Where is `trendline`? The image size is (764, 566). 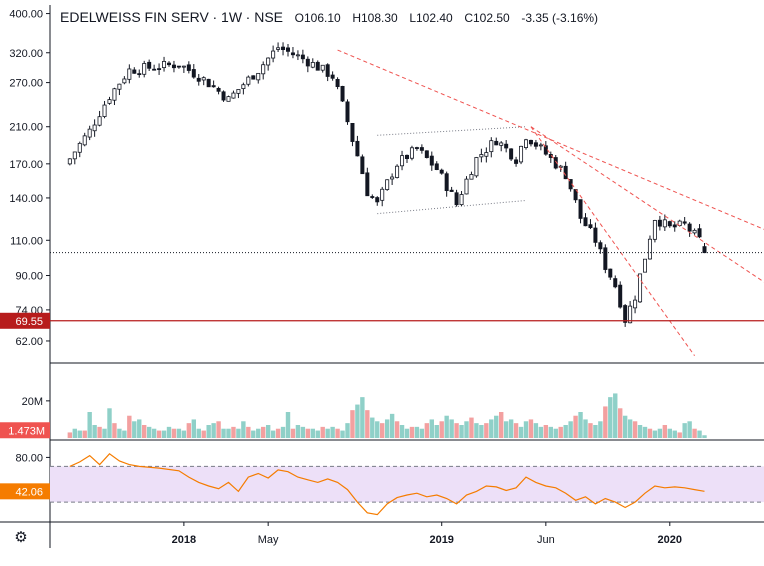 trendline is located at coordinates (612, 241).